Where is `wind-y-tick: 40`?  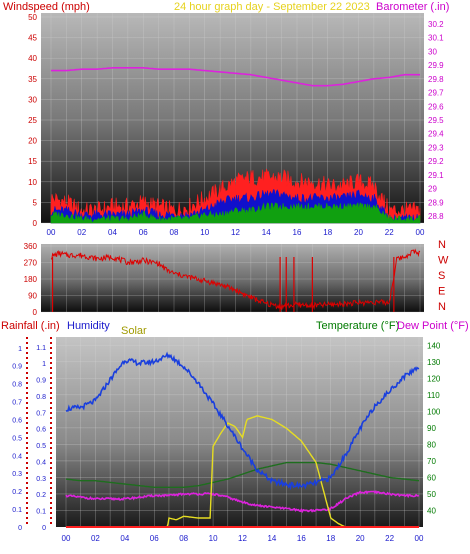 wind-y-tick: 40 is located at coordinates (32, 58).